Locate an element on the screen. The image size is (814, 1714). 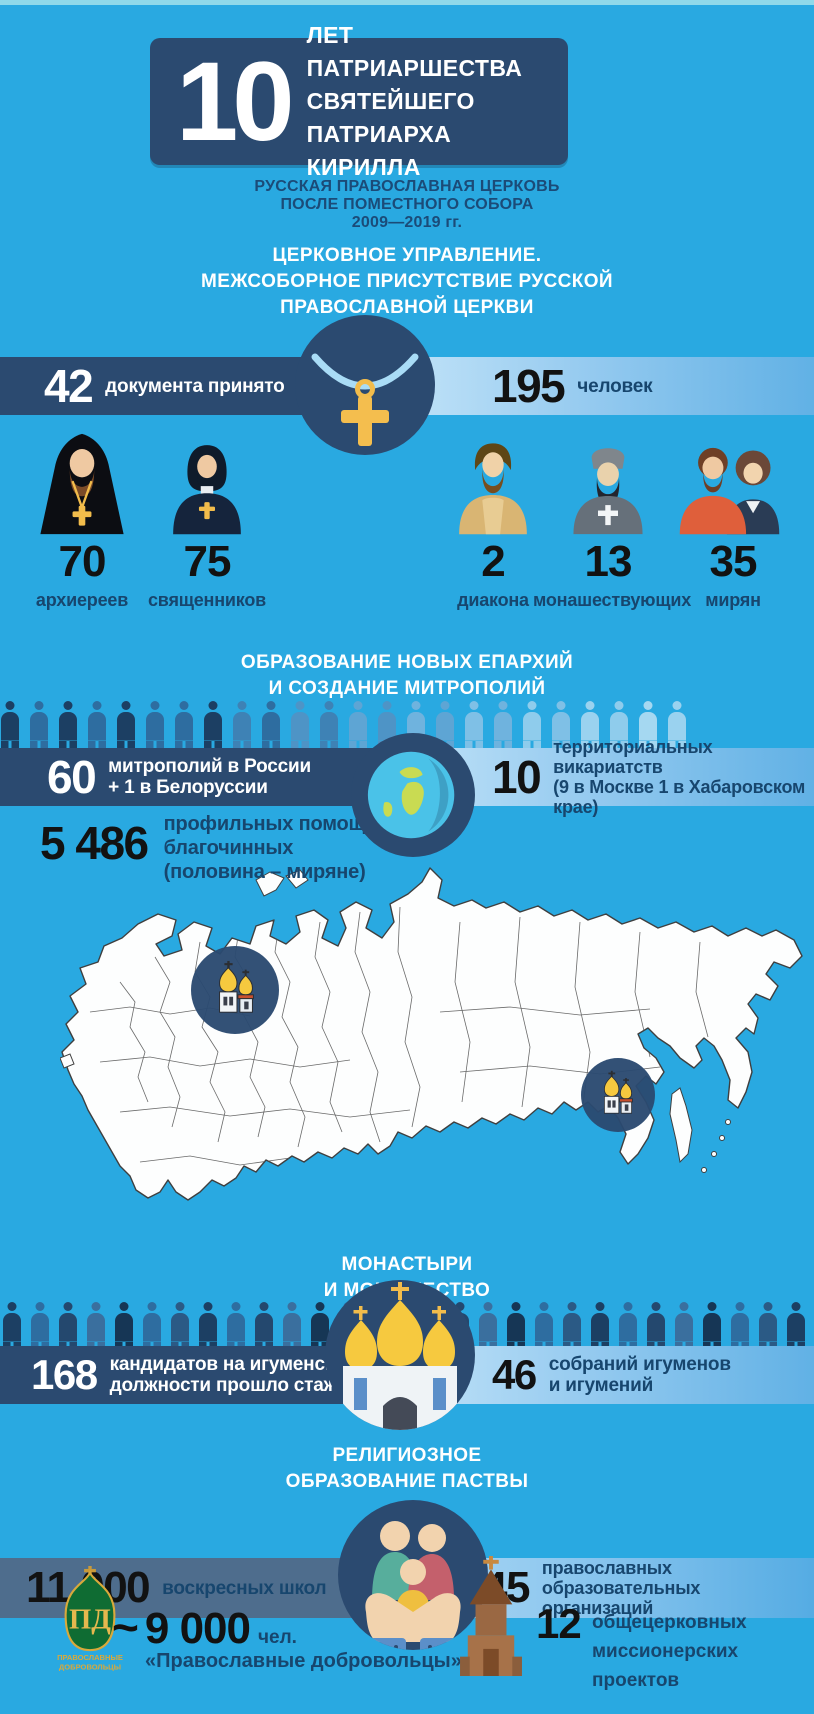
missionary-church-icon is located at coordinates (491, 1616).